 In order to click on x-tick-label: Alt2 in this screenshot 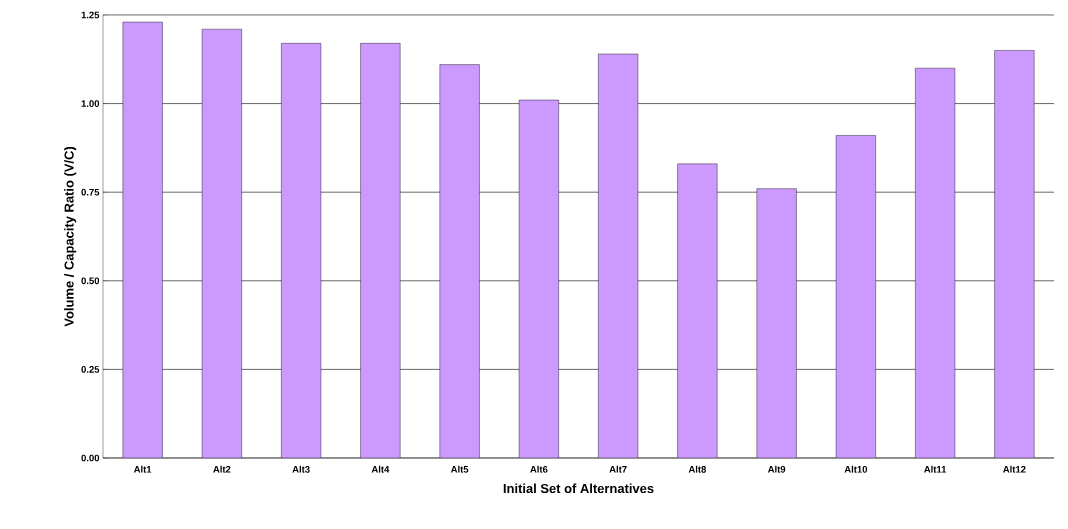, I will do `click(222, 469)`.